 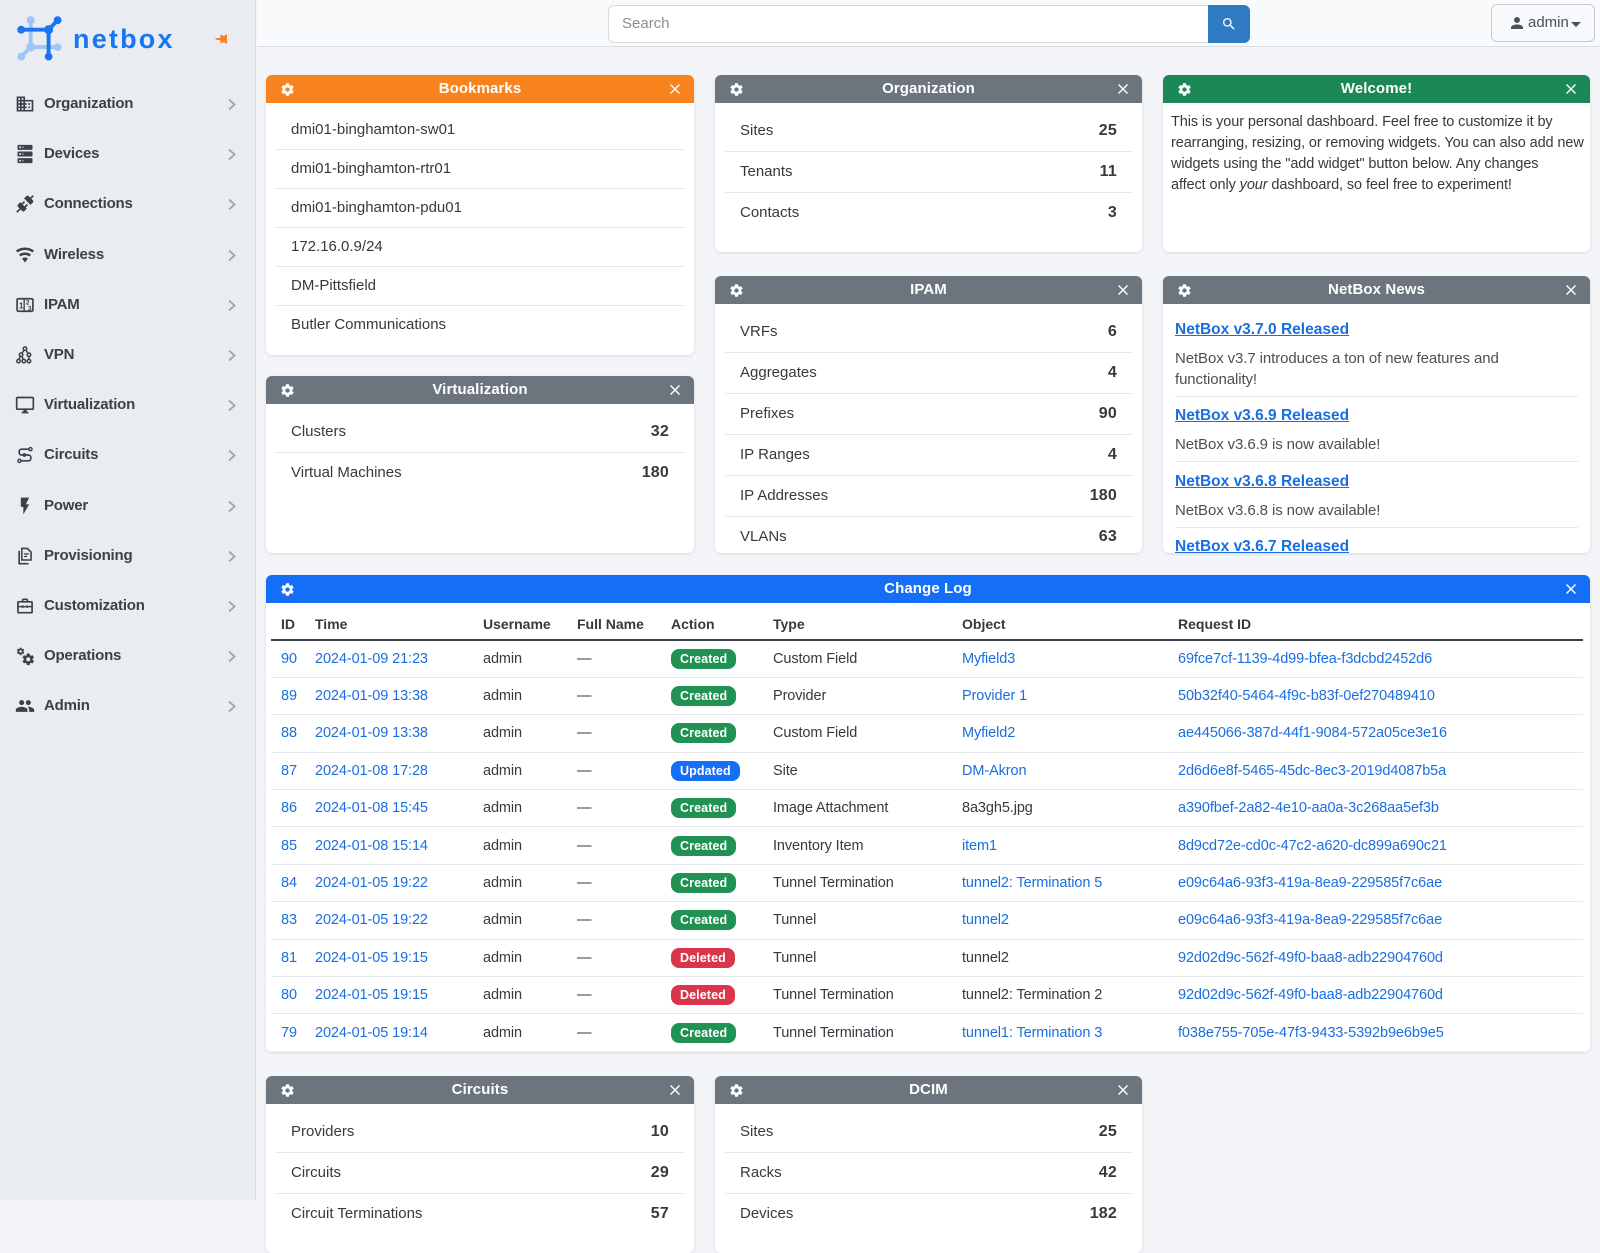 What do you see at coordinates (21, 305) in the screenshot?
I see `svg-text: 1` at bounding box center [21, 305].